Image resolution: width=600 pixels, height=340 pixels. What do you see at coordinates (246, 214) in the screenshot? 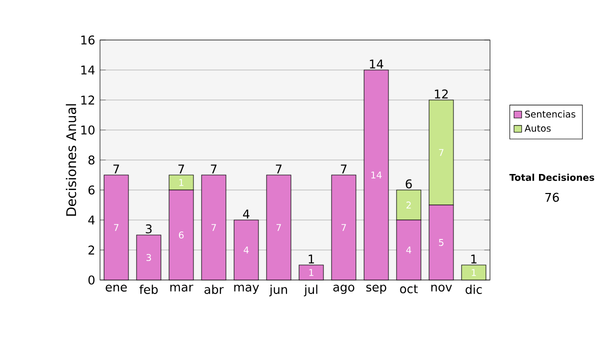
I see `total-label: 4` at bounding box center [246, 214].